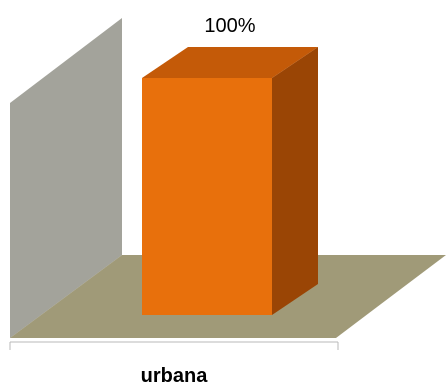 The height and width of the screenshot is (385, 446). Describe the element at coordinates (229, 26) in the screenshot. I see `data-label-urbana: 100%` at that location.